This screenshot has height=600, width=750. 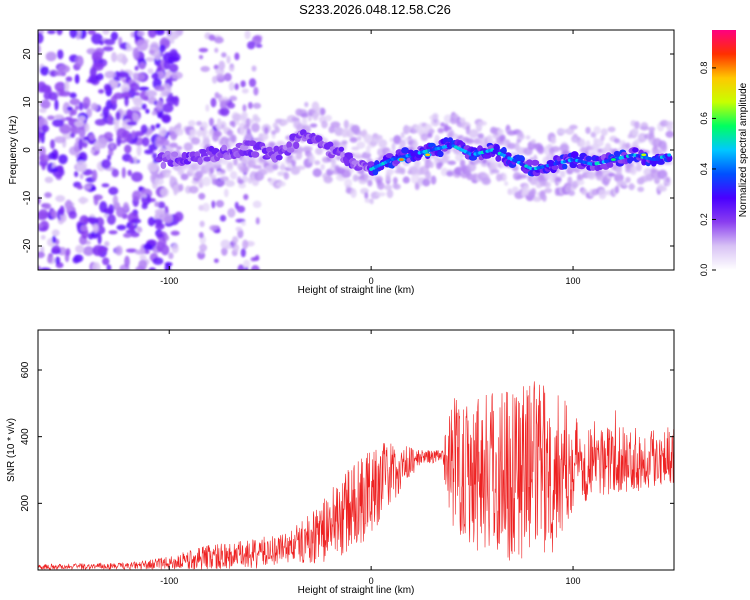 I want to click on spectrogram-y-tick-label: 20, so click(x=27, y=54).